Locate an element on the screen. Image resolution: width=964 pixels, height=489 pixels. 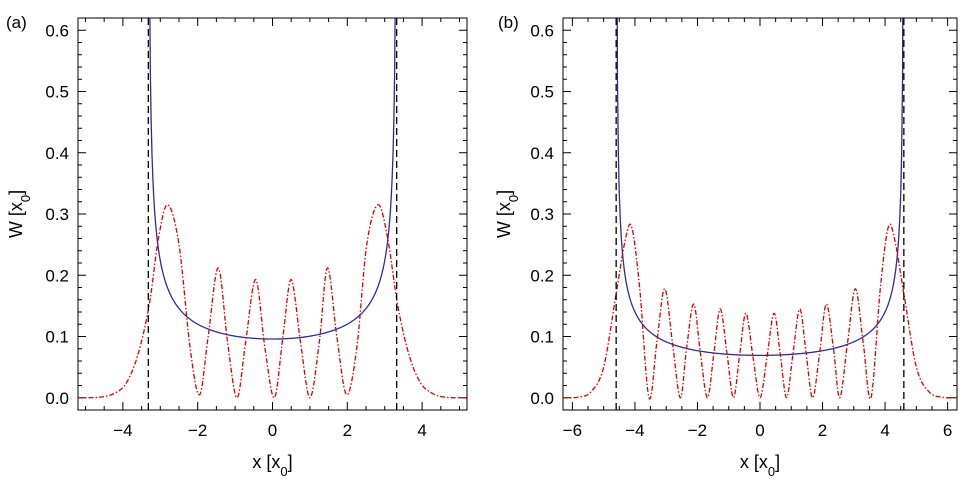
panel-label: (a) is located at coordinates (16, 22).